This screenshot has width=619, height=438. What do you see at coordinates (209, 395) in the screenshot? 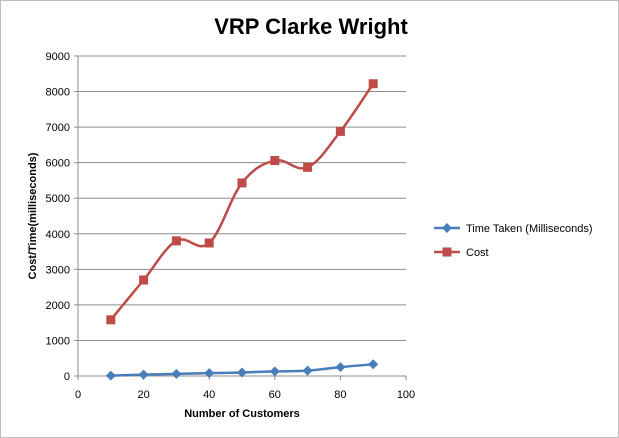
I see `x-tick-label: 40` at bounding box center [209, 395].